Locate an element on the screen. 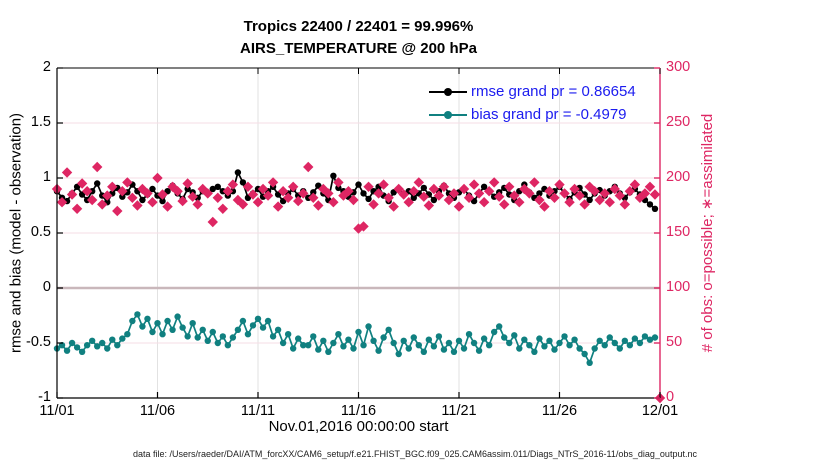 This screenshot has height=470, width=830. legend-swatch-bias-icon is located at coordinates (448, 114).